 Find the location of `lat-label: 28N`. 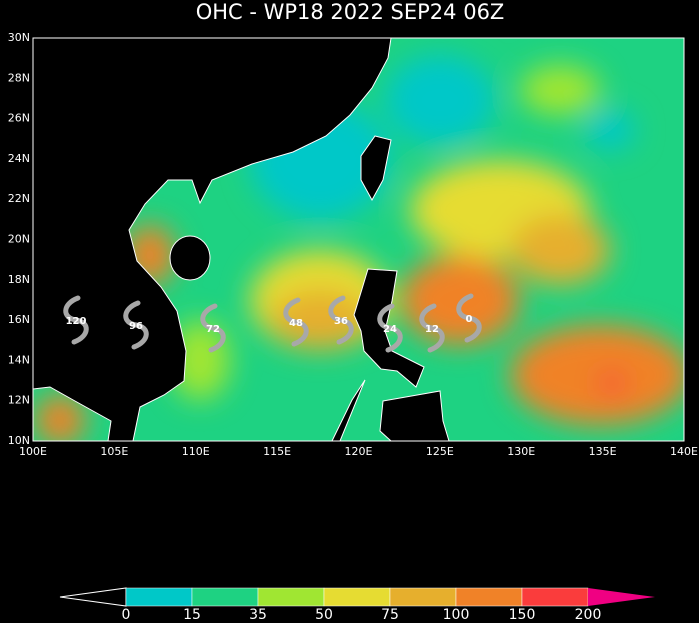

lat-label: 28N is located at coordinates (19, 77).